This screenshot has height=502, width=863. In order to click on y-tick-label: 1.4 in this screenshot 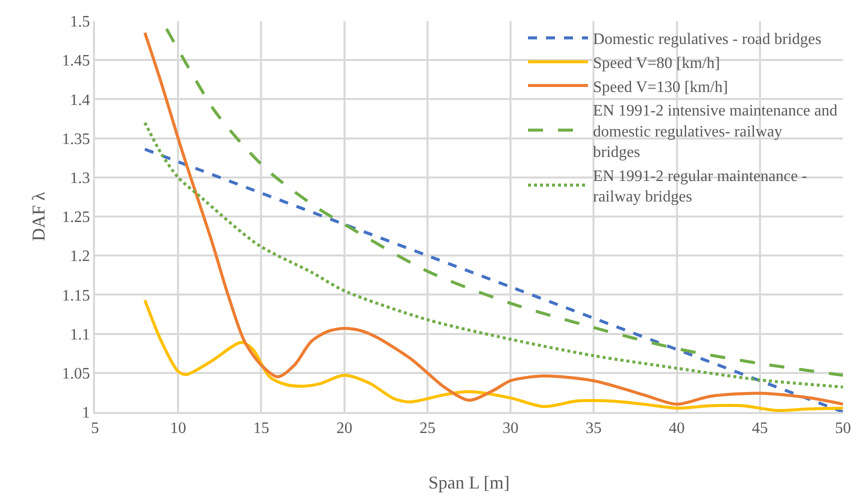, I will do `click(80, 100)`.